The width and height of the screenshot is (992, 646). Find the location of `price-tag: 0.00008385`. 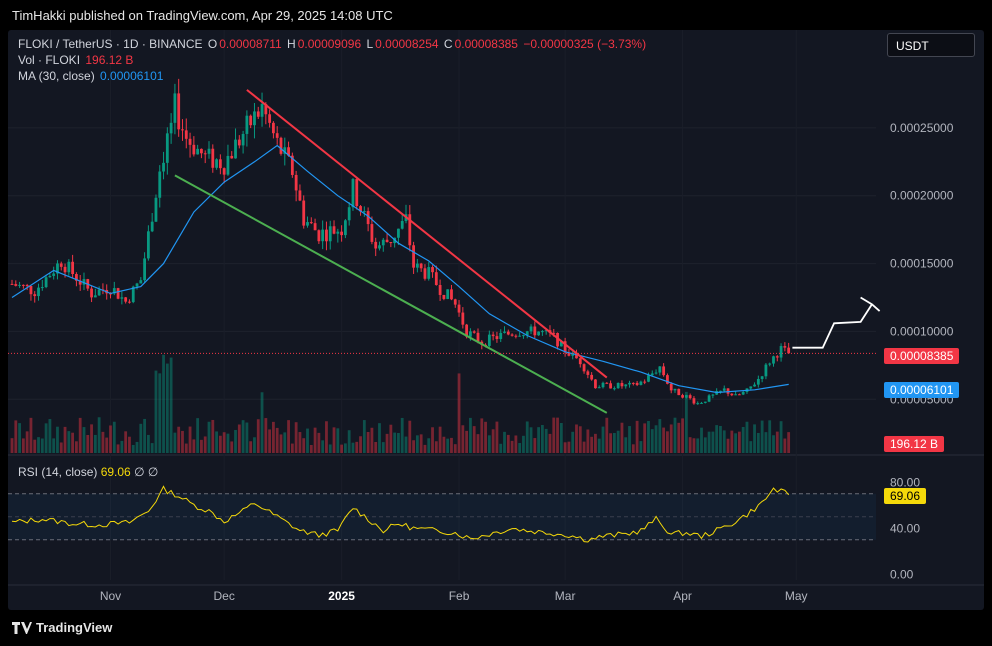

price-tag: 0.00008385 is located at coordinates (922, 356).